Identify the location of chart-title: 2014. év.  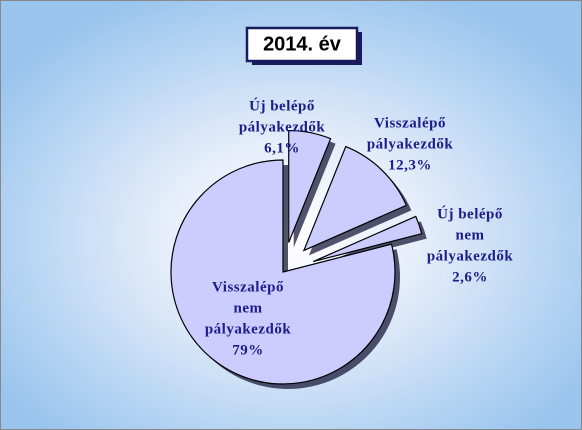
(302, 44).